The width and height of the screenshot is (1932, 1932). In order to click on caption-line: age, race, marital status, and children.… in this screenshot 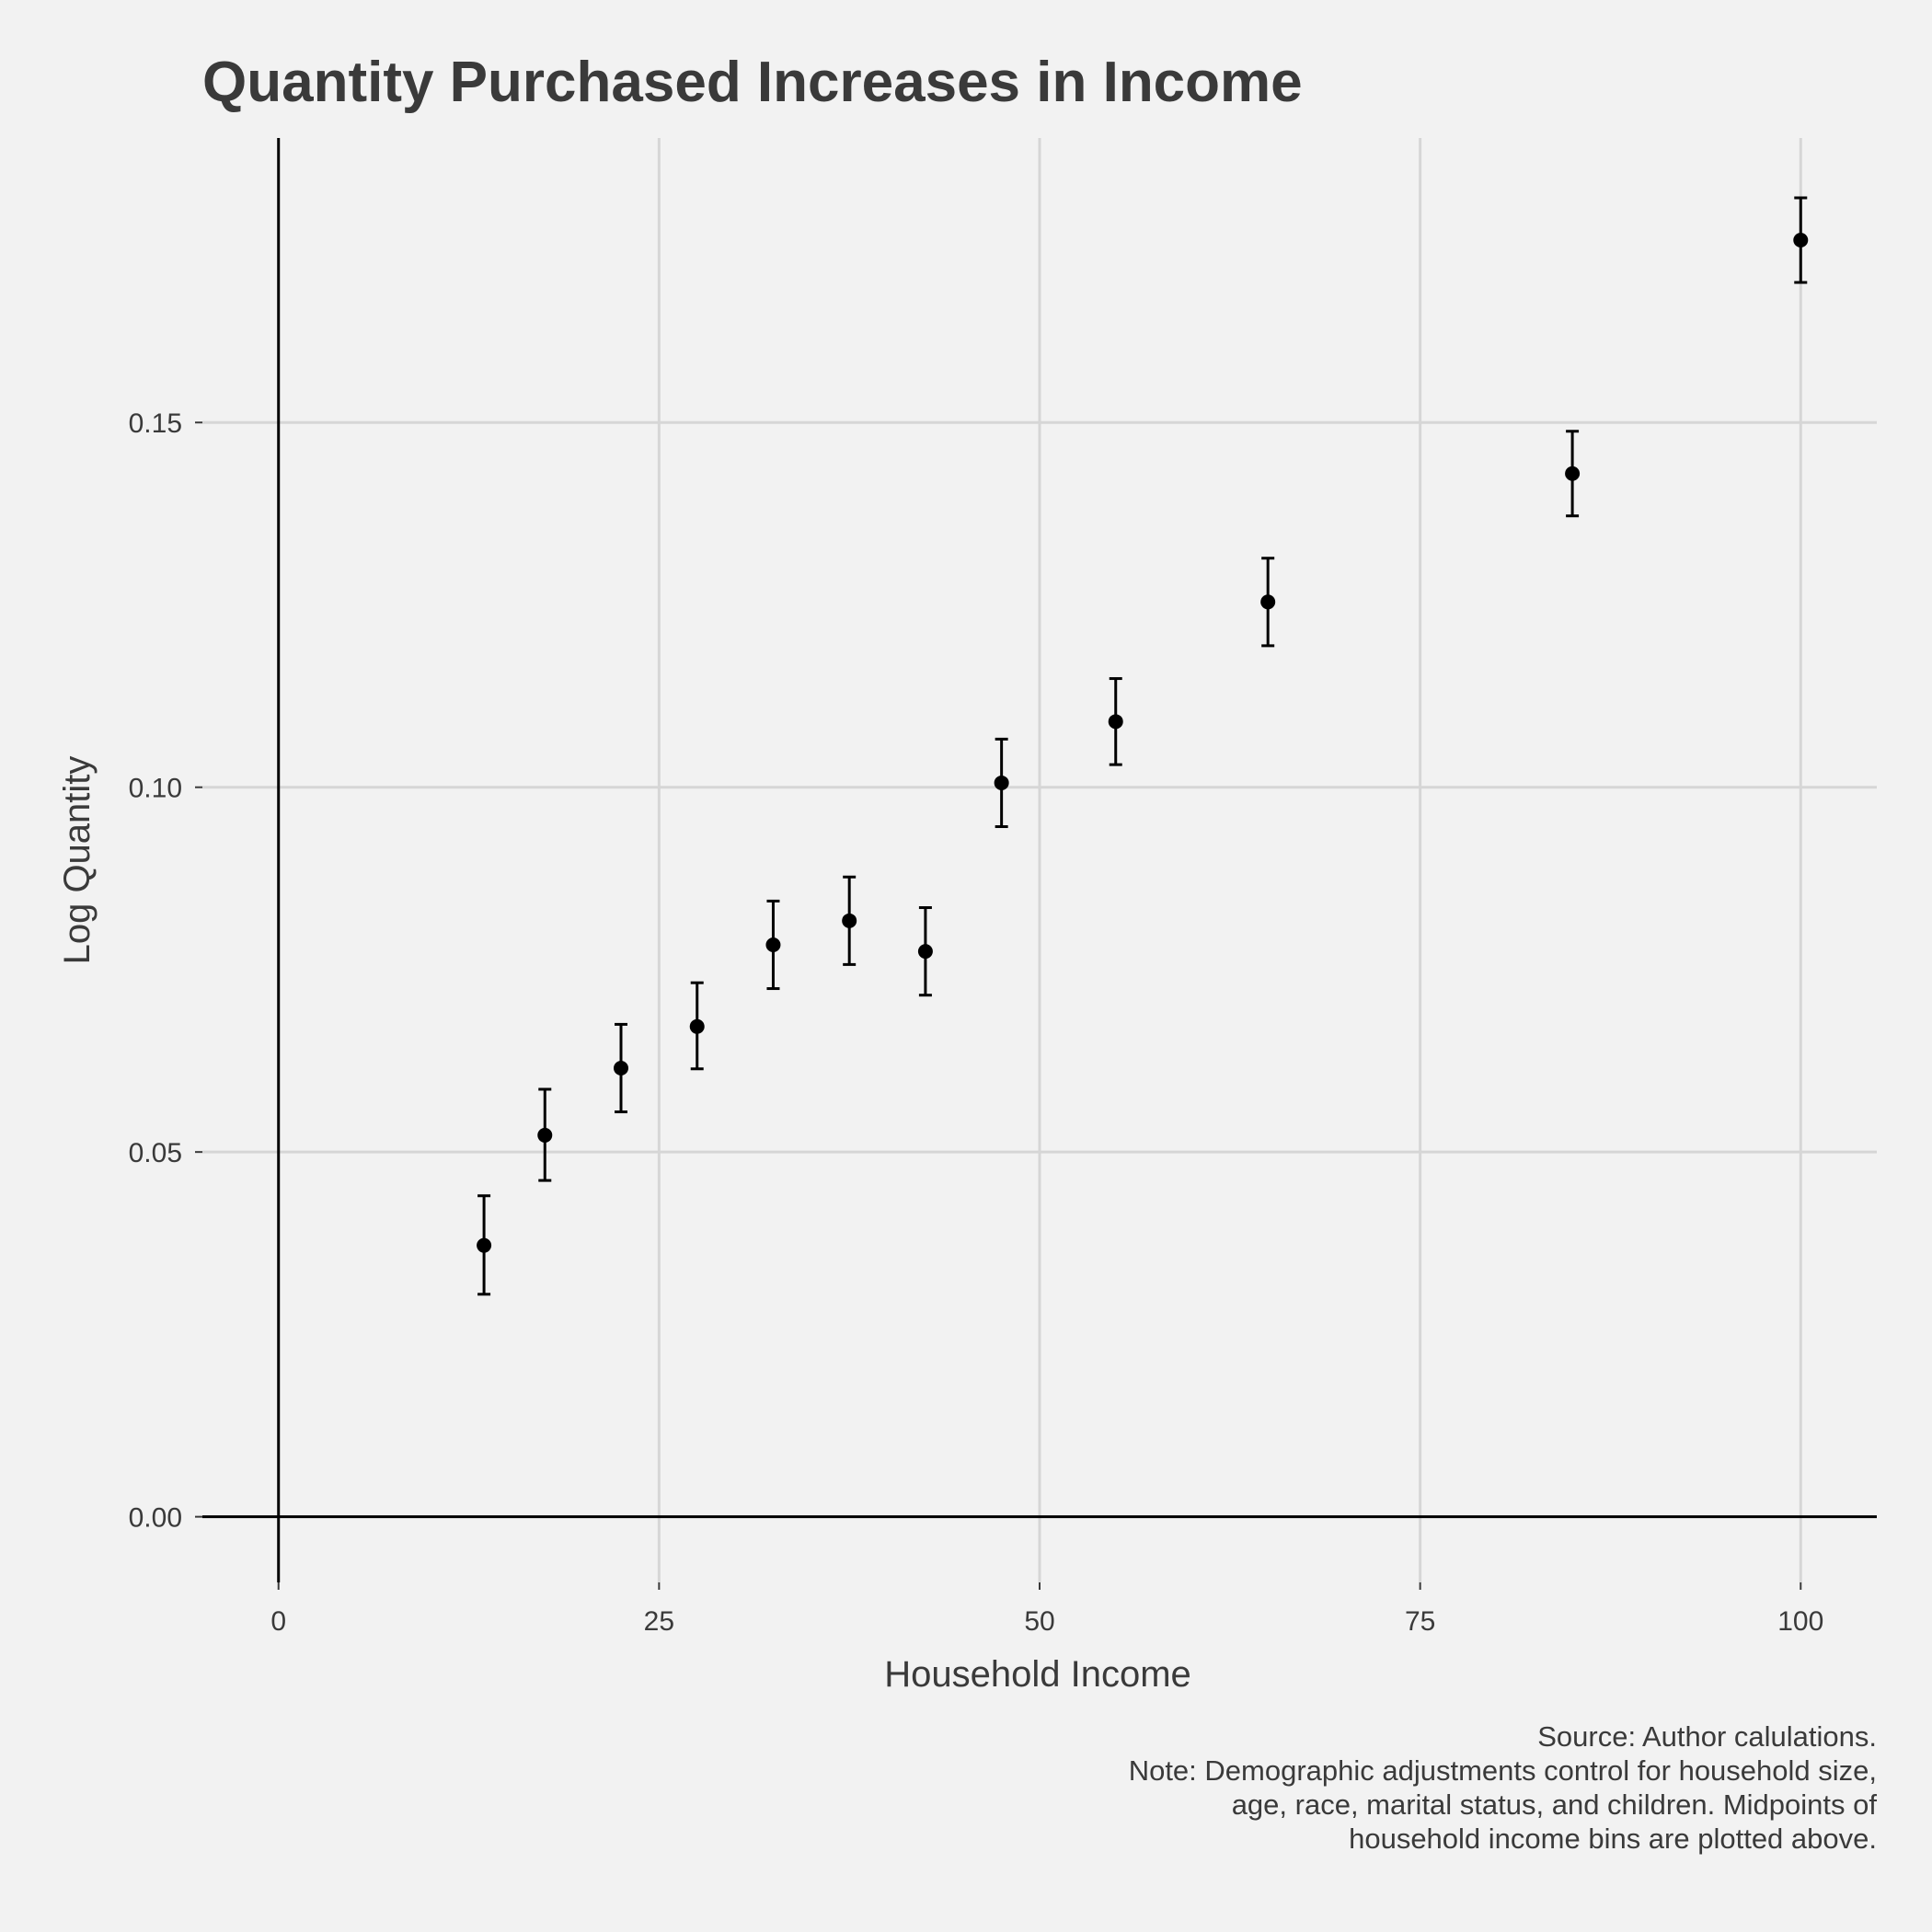, I will do `click(1555, 1804)`.